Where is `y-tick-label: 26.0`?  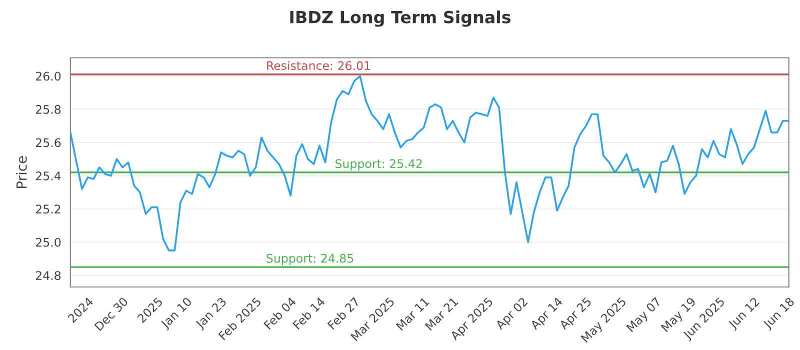
y-tick-label: 26.0 is located at coordinates (48, 76).